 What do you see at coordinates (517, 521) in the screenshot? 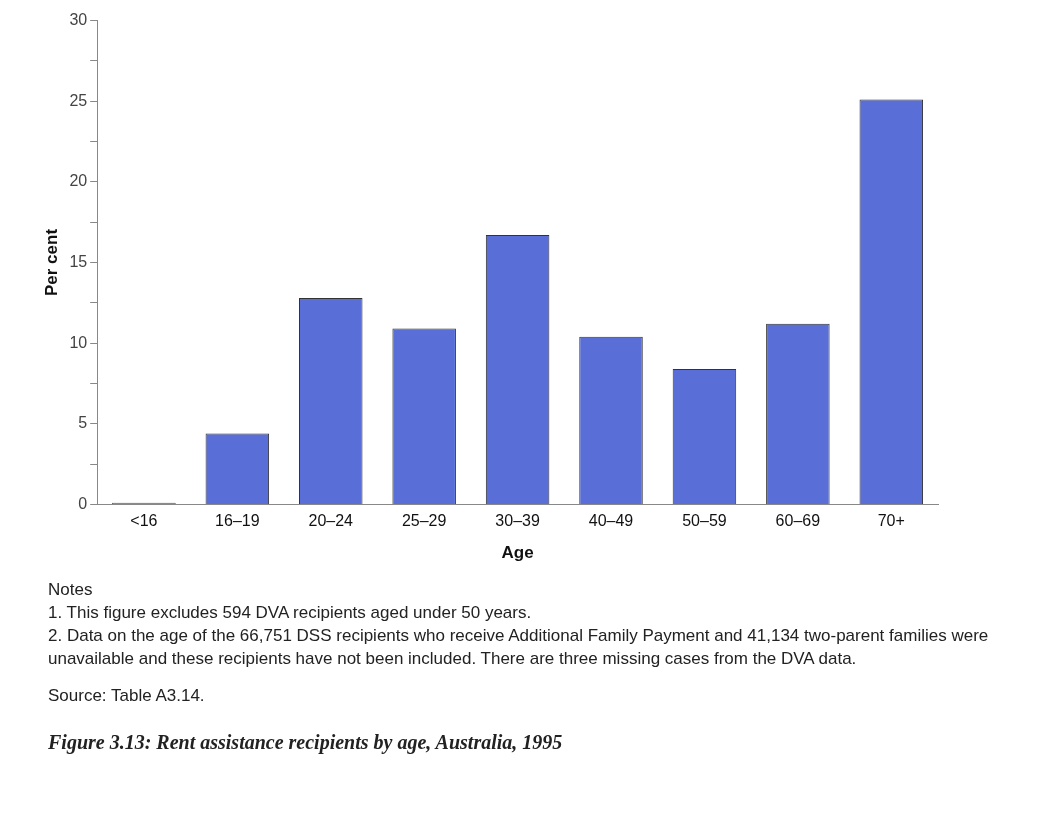
I see `x-tick-label: 30–39` at bounding box center [517, 521].